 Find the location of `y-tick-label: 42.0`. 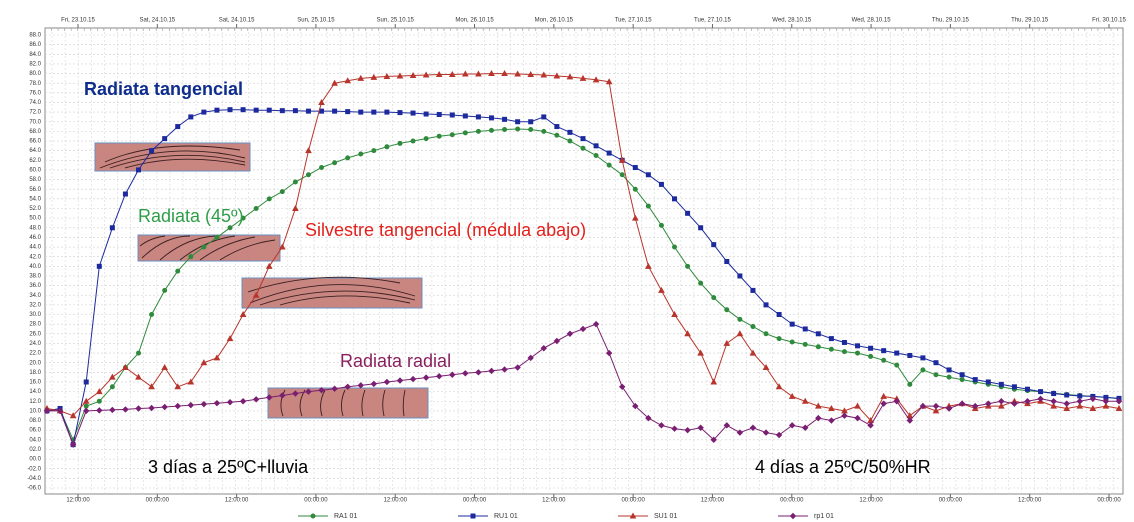

y-tick-label: 42.0 is located at coordinates (35, 257).